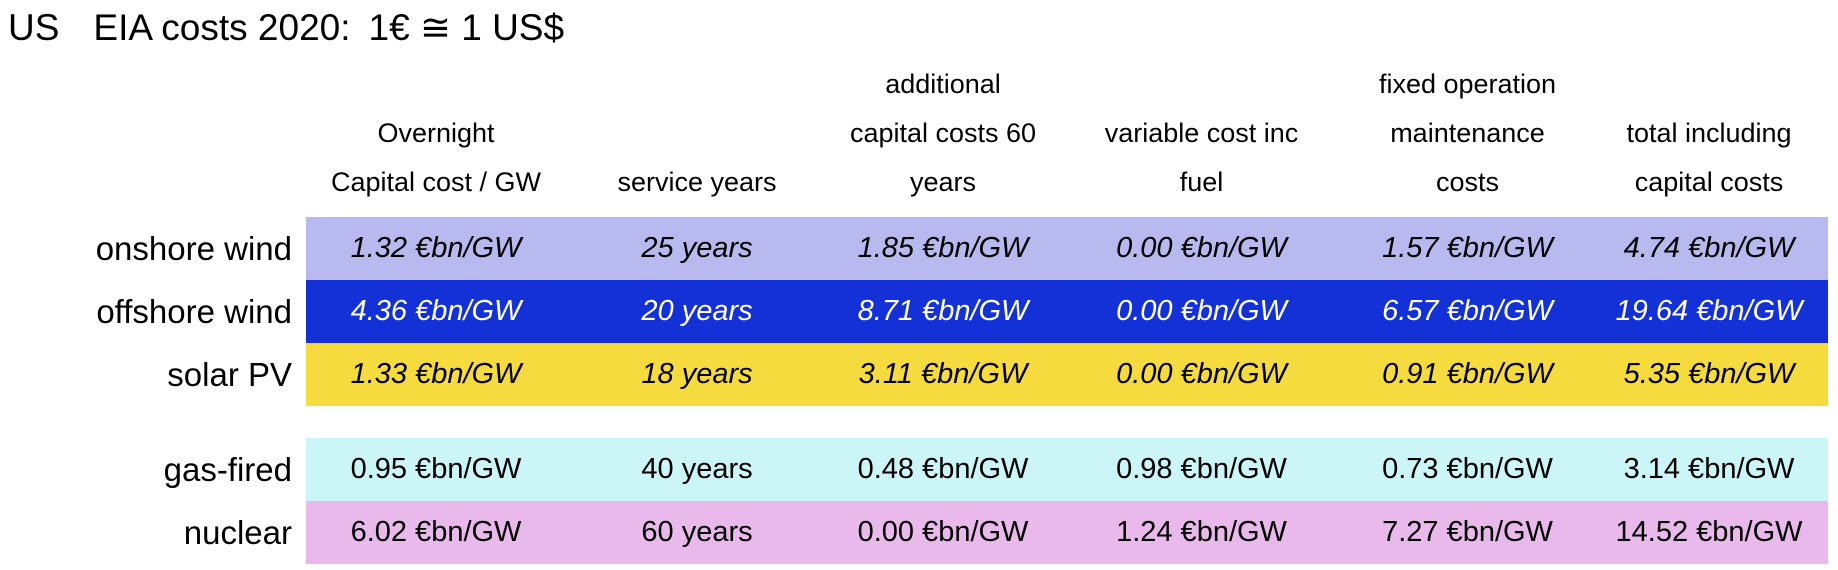 The image size is (1838, 570). I want to click on column-header-overnight-capital-cost: Overnight Capital cost / GW, so click(436, 133).